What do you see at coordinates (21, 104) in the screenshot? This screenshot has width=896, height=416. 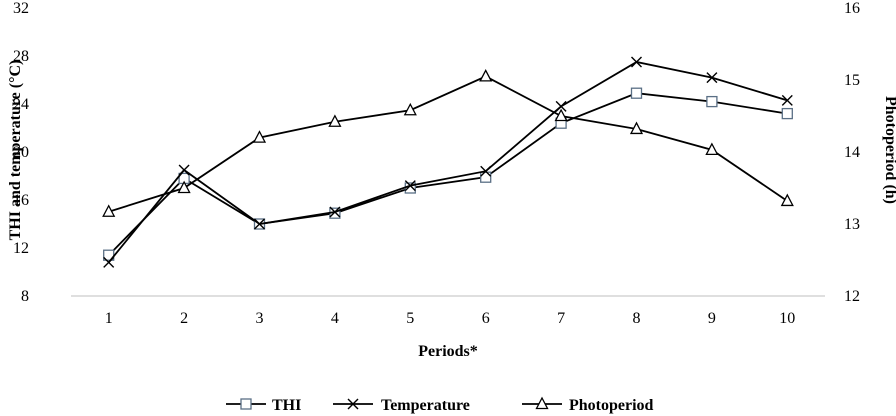 I see `y-tick-label: 24` at bounding box center [21, 104].